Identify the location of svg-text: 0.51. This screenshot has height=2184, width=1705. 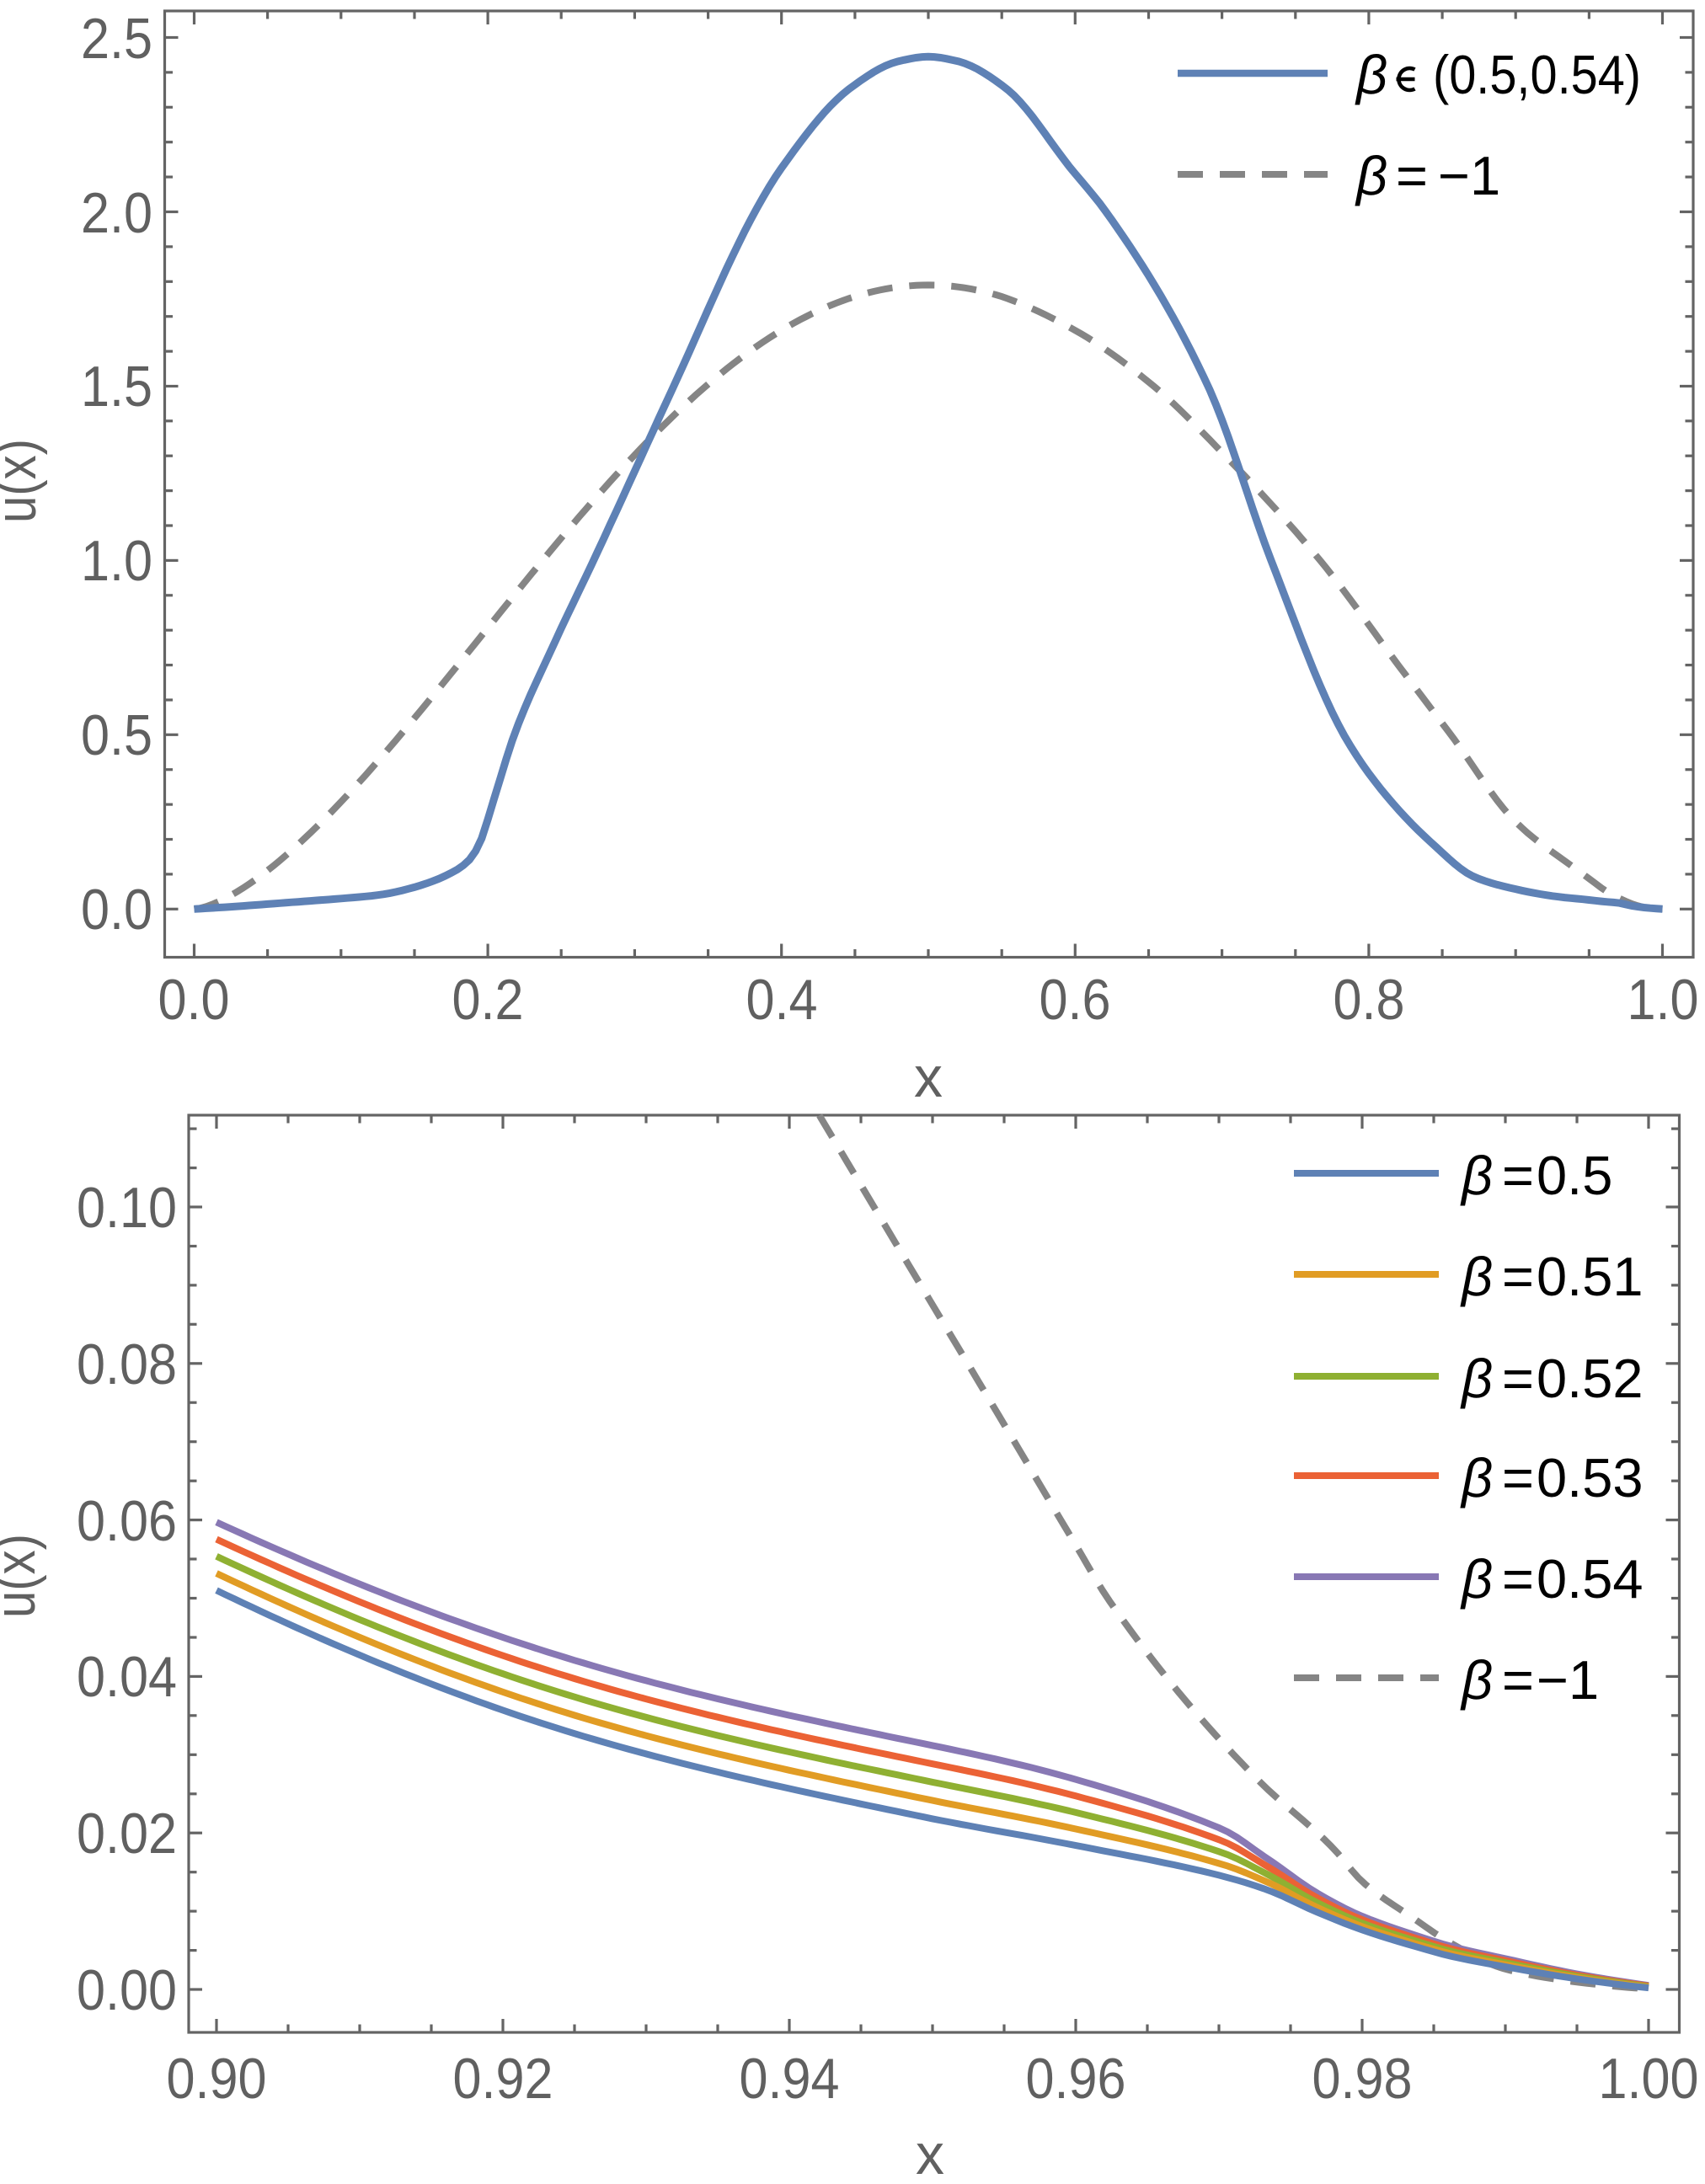
(1590, 1276).